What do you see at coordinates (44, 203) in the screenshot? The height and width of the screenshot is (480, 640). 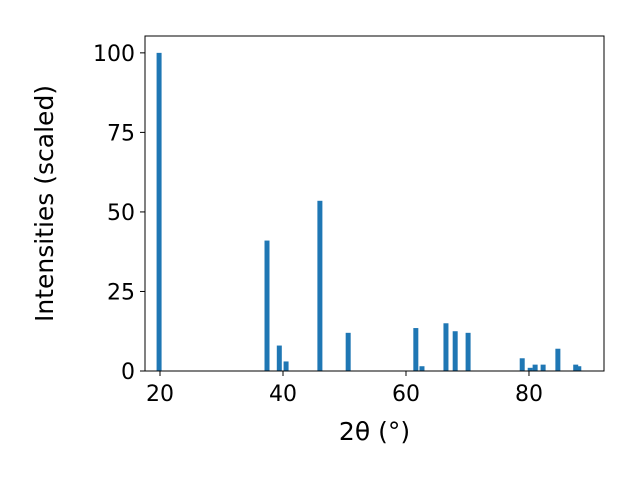 I see `y-axis-label: Intensities (scaled)` at bounding box center [44, 203].